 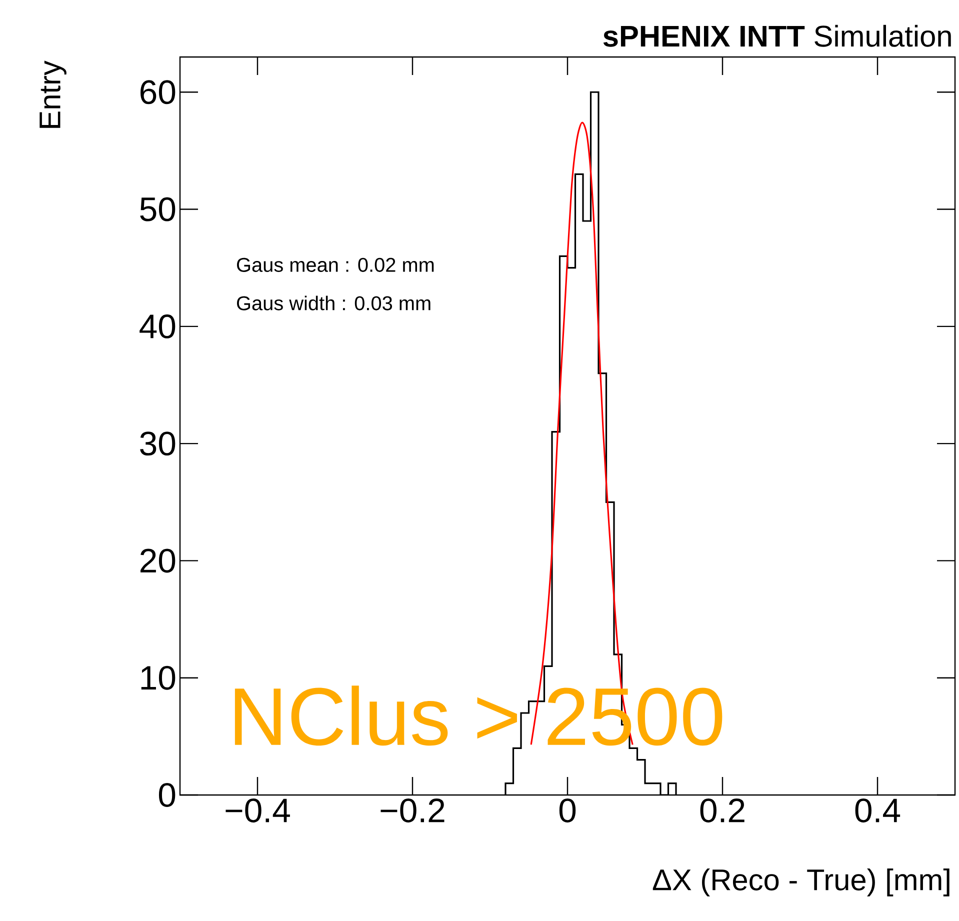 What do you see at coordinates (801, 882) in the screenshot?
I see `x-axis-title: ΔX (Reco - True) [mm]` at bounding box center [801, 882].